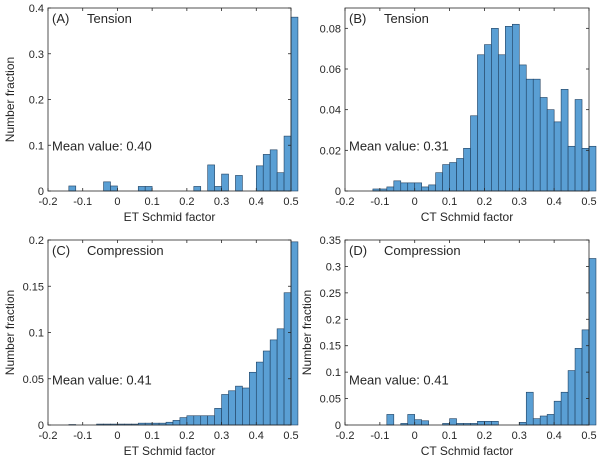 Image resolution: width=600 pixels, height=458 pixels. I want to click on panel-label: (A), so click(60, 18).